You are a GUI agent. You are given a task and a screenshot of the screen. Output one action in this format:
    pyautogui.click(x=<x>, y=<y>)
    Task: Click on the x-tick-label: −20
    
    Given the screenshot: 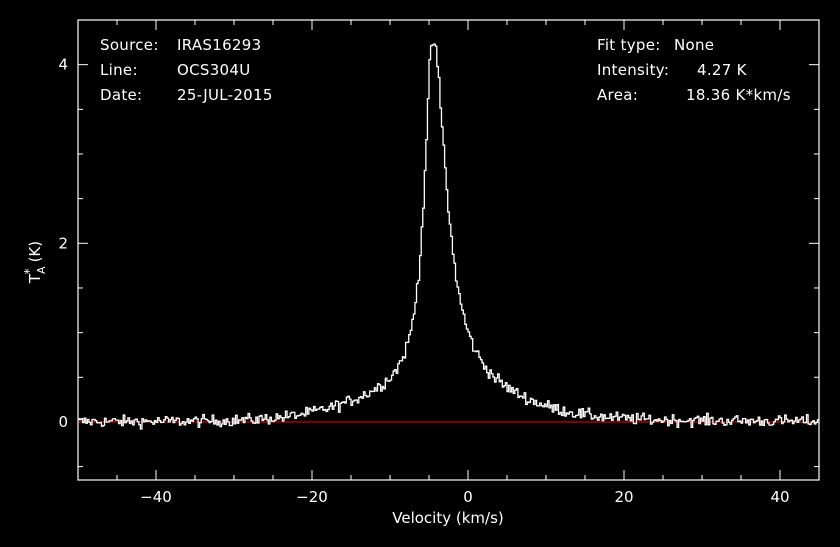 What is the action you would take?
    pyautogui.click(x=312, y=497)
    